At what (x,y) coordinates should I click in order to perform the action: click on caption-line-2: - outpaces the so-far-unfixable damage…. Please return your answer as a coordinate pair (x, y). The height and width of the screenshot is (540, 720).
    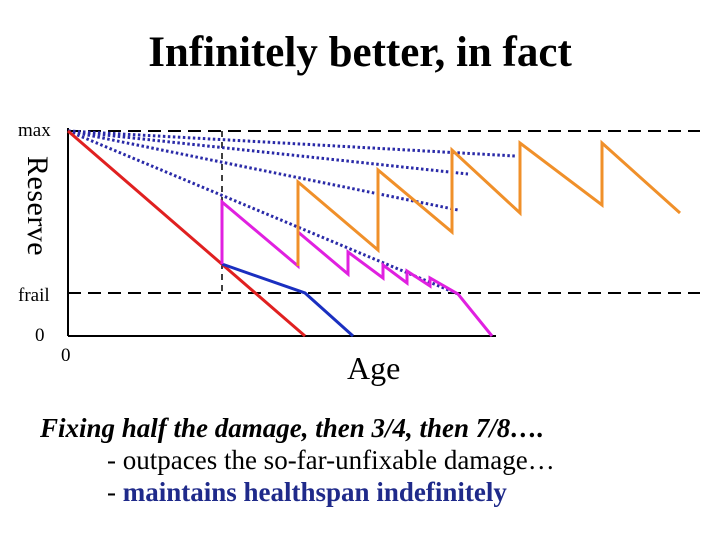
    Looking at the image, I should click on (331, 460).